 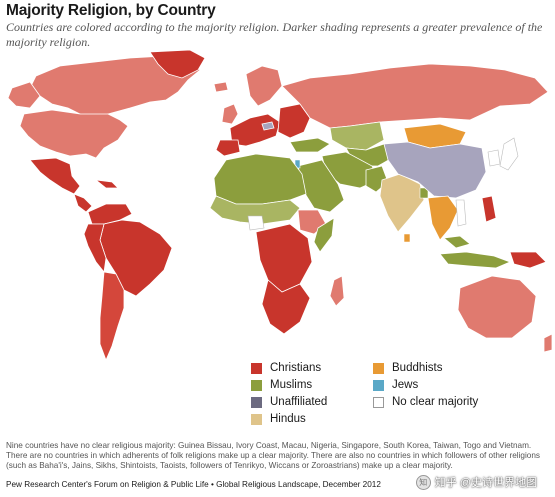 I want to click on region-mexico, so click(x=55, y=176).